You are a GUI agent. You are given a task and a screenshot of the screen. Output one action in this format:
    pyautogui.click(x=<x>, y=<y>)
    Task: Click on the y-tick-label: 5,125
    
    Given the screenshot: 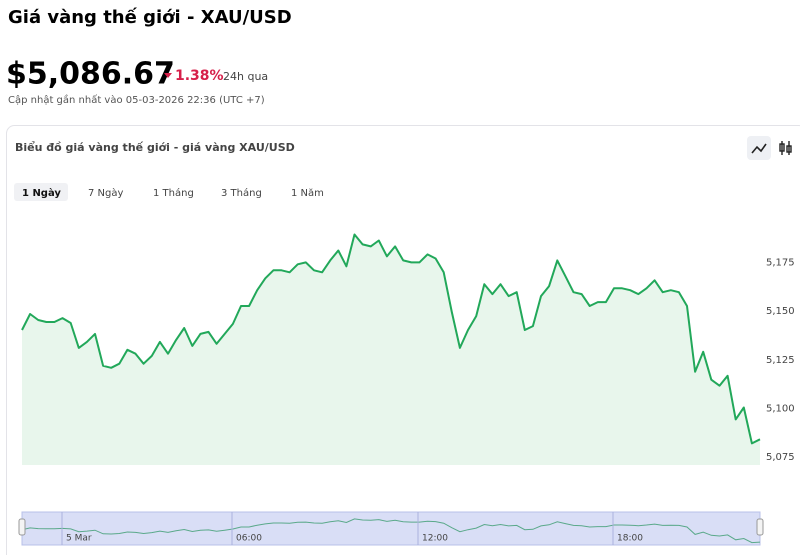 What is the action you would take?
    pyautogui.click(x=780, y=360)
    